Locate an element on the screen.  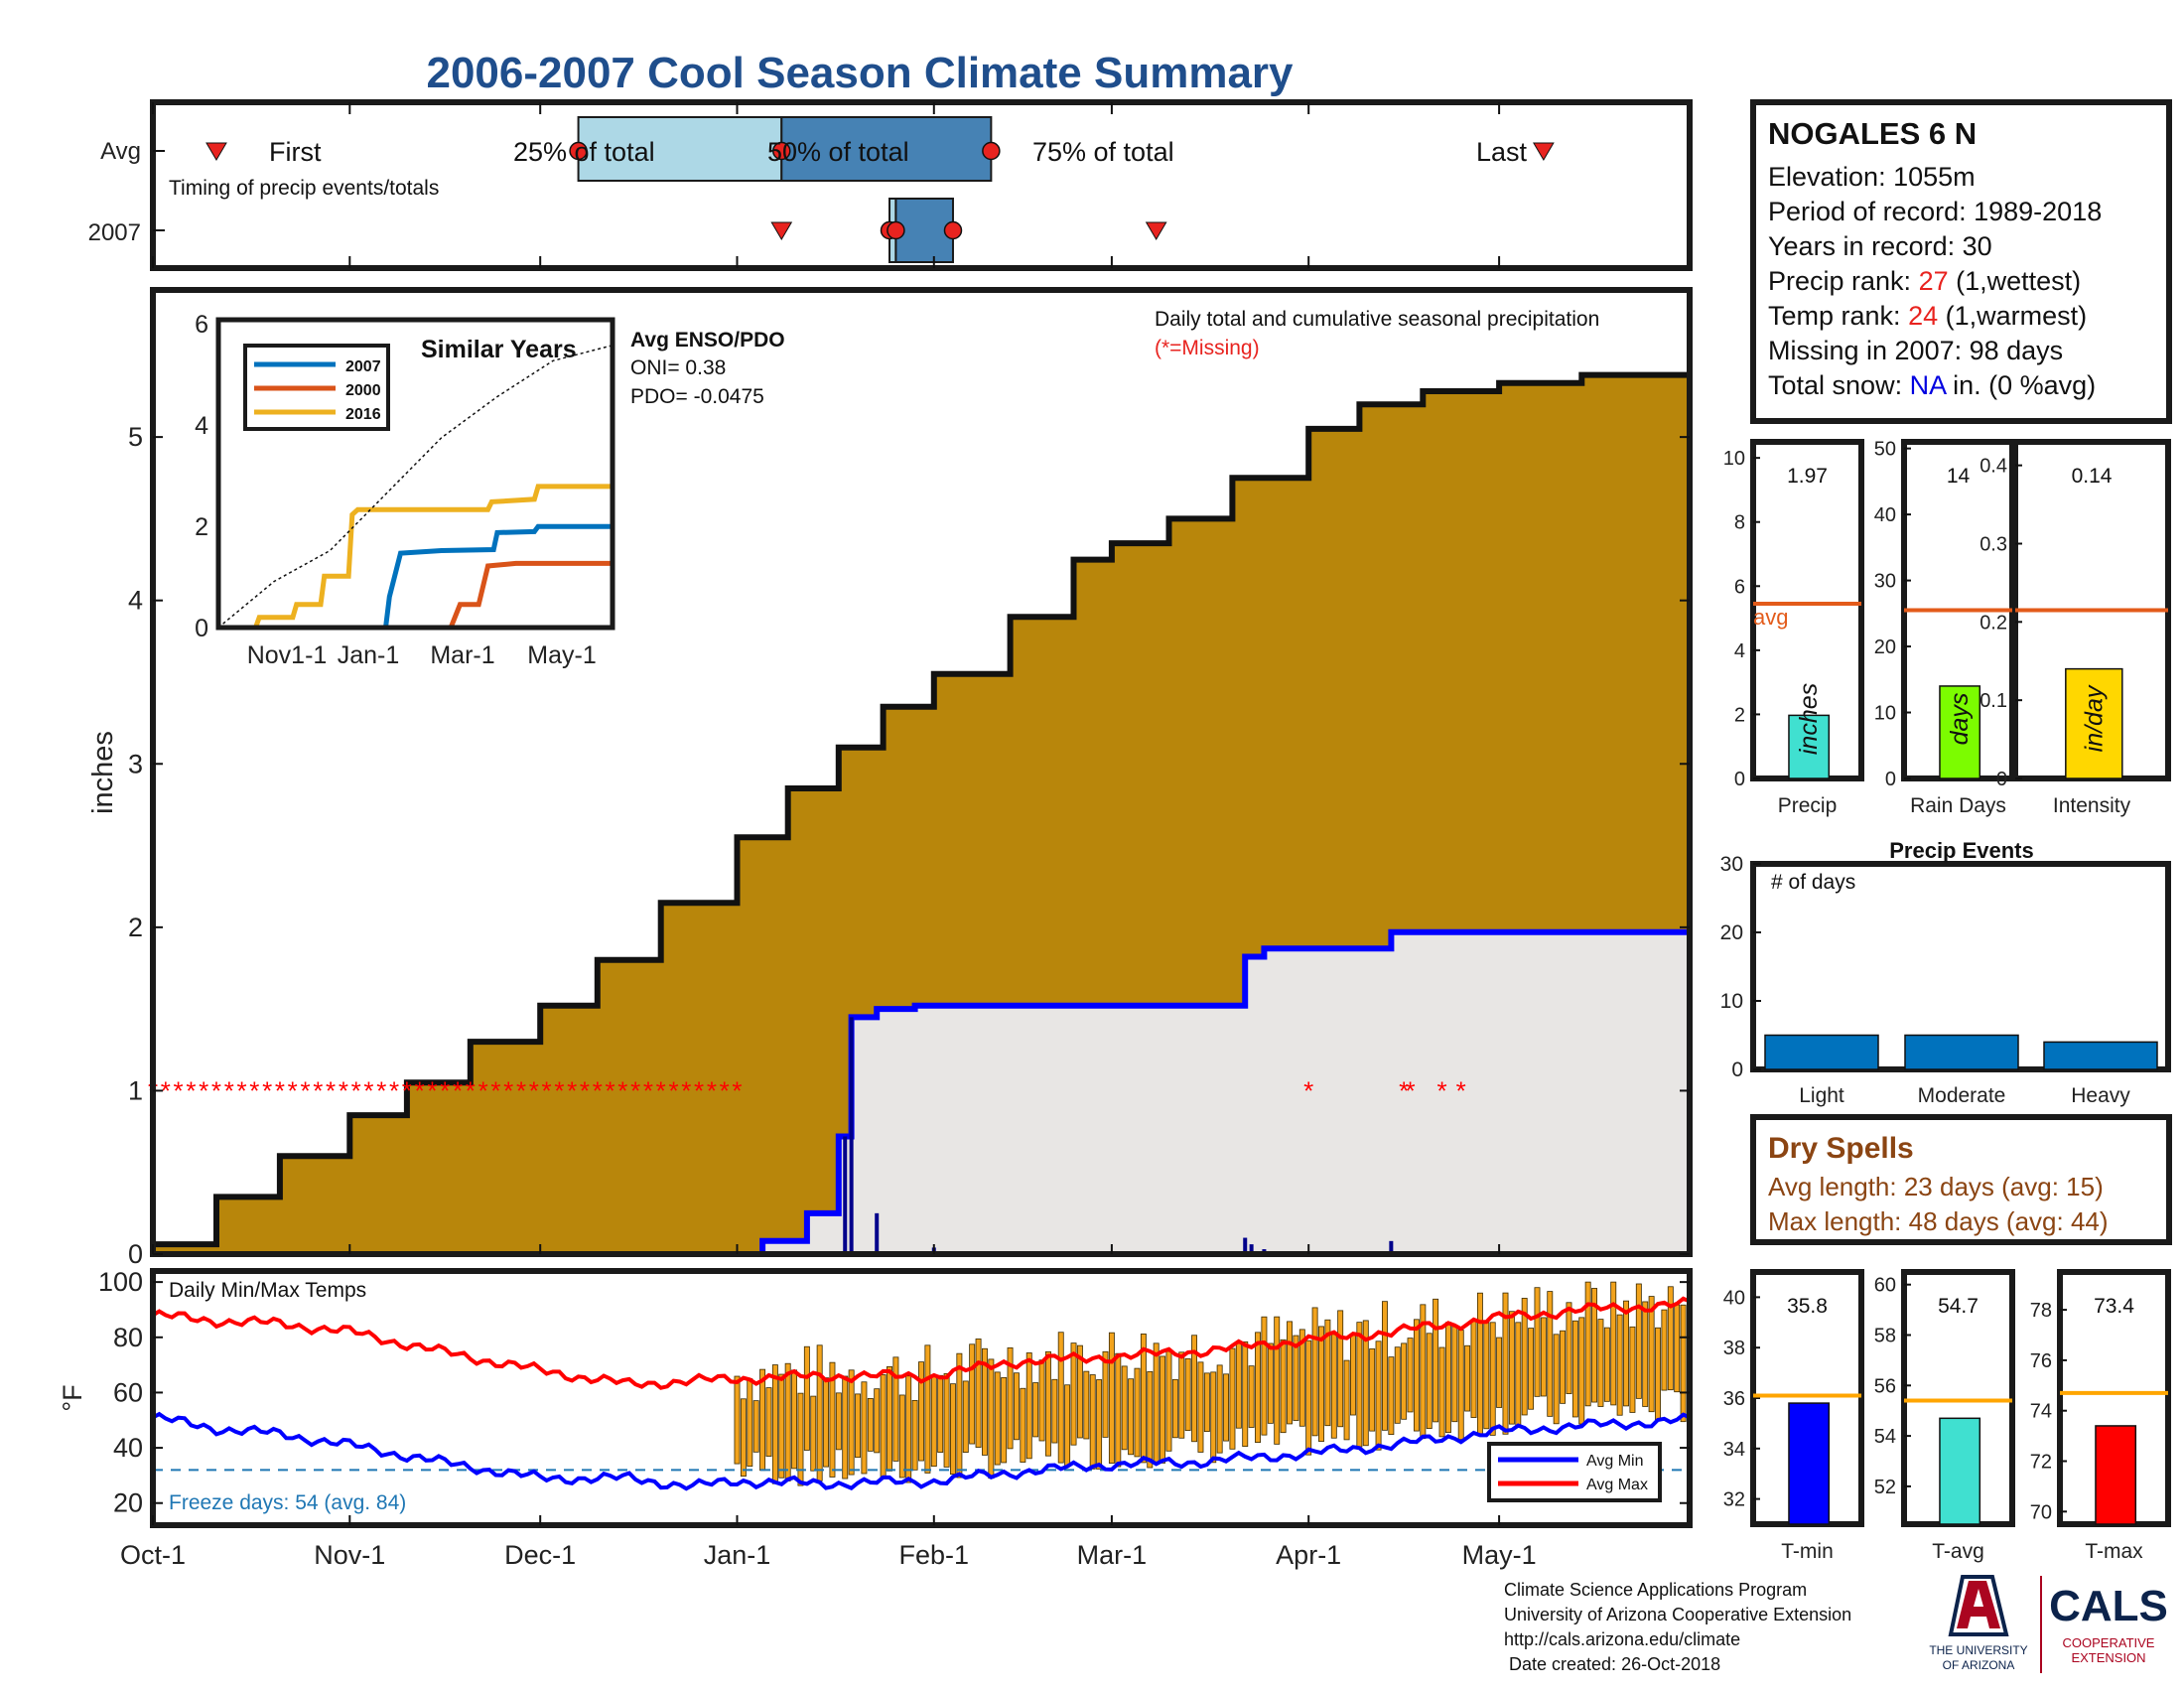
rain-days-tick-label: 40 is located at coordinates (1885, 515).